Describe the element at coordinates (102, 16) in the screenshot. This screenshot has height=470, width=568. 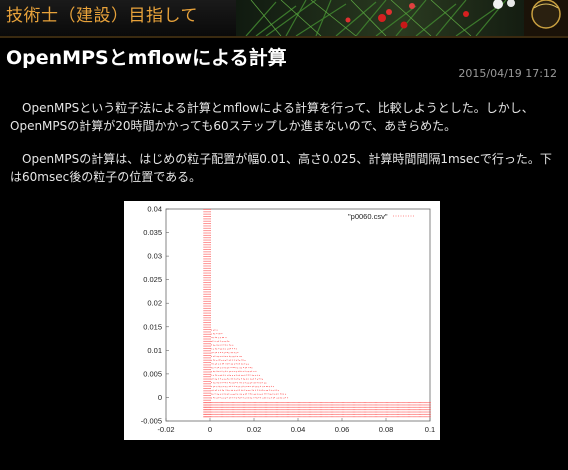
I see `blog-title-link: 技術士（建設）目指して` at that location.